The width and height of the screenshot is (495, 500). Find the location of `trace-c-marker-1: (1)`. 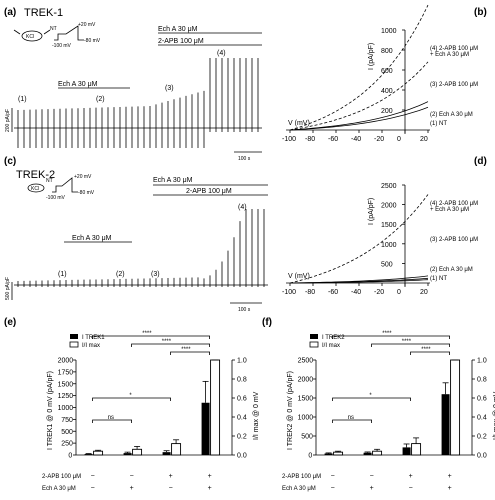

trace-c-marker-1: (1) is located at coordinates (62, 274).